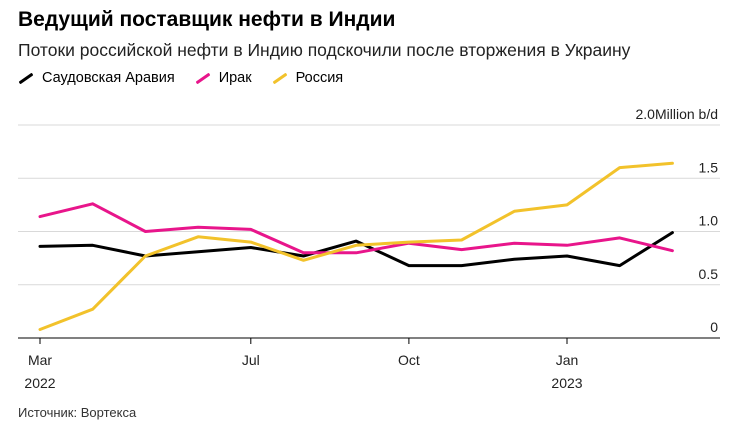 The width and height of the screenshot is (749, 441). What do you see at coordinates (677, 114) in the screenshot?
I see `y-tick-label: 2.0Million b/d` at bounding box center [677, 114].